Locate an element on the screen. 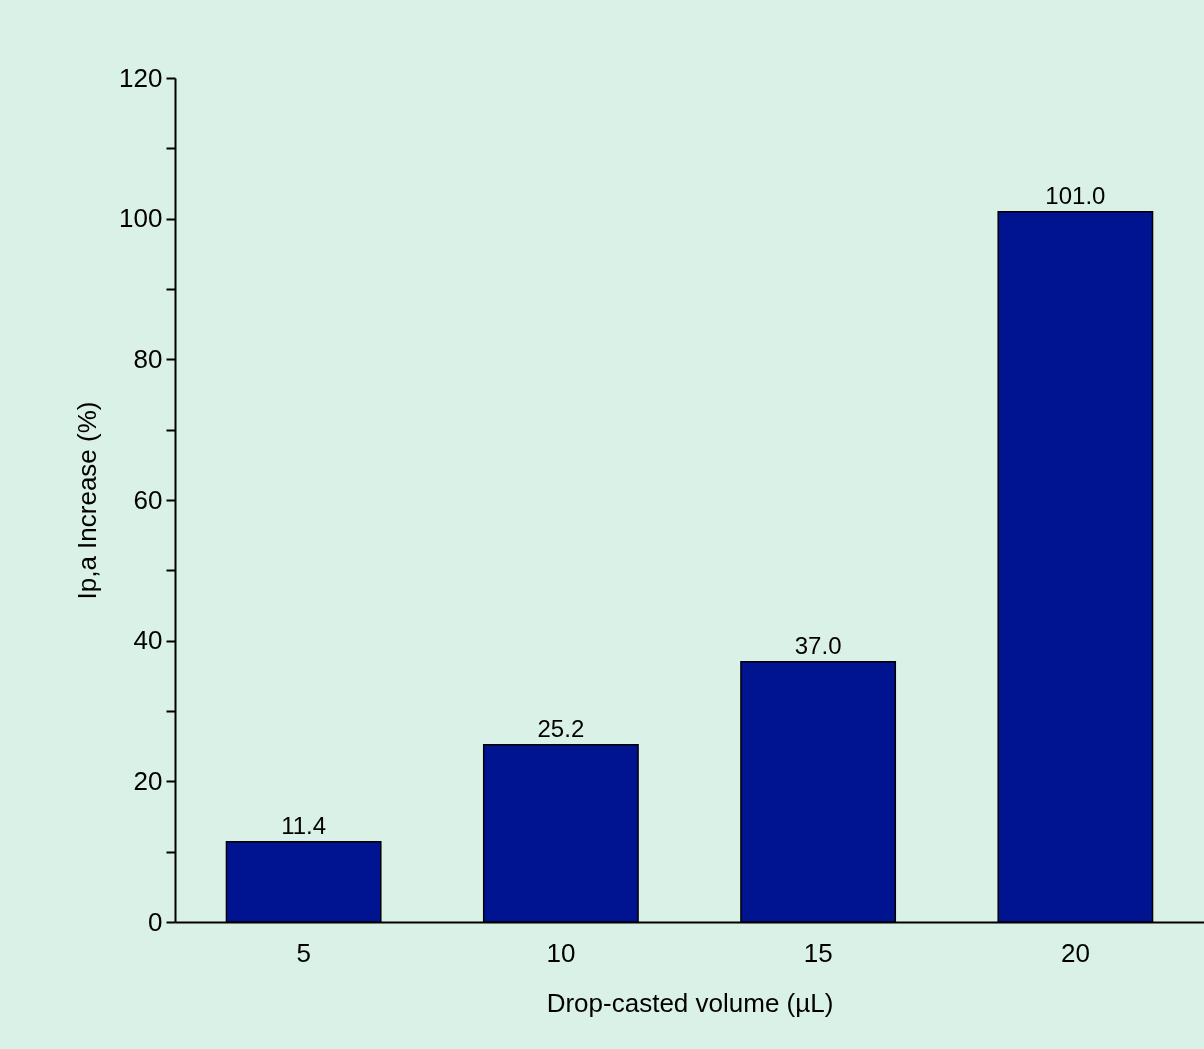  y-tick-label: 120 is located at coordinates (141, 77).